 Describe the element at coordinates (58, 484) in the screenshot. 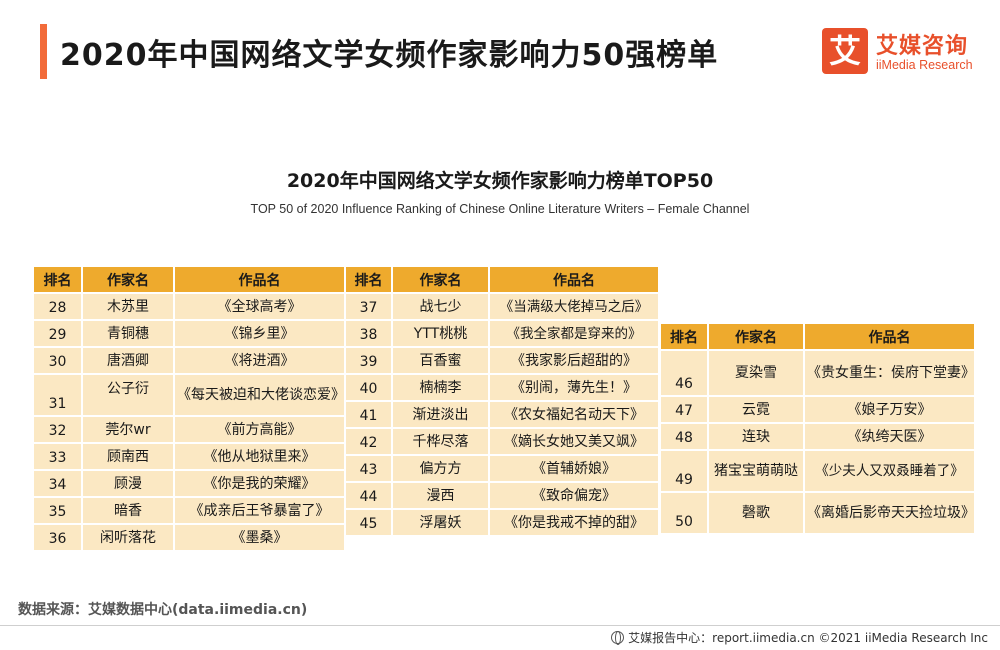

I see `rank-cell: 34` at that location.